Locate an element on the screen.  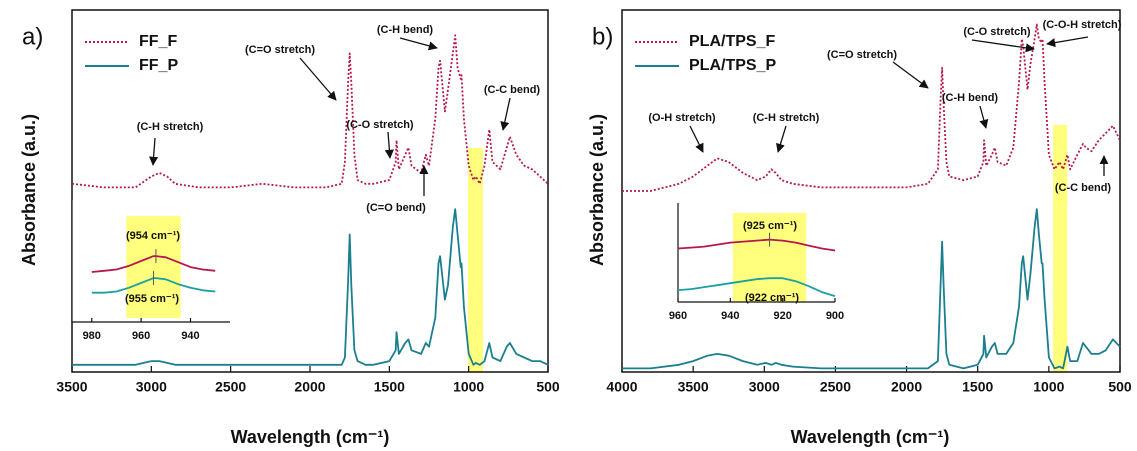
annotation: (954 cm⁻¹) is located at coordinates (153, 236).